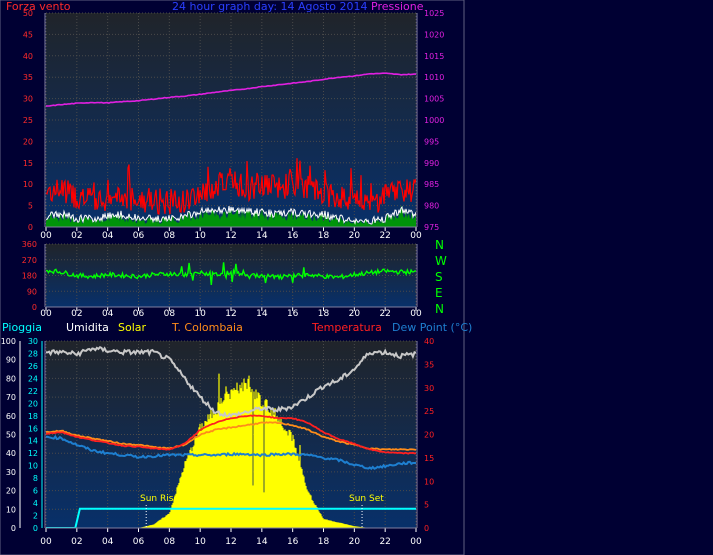 The width and height of the screenshot is (713, 555). I want to click on wind-average-area, so click(231, 216).